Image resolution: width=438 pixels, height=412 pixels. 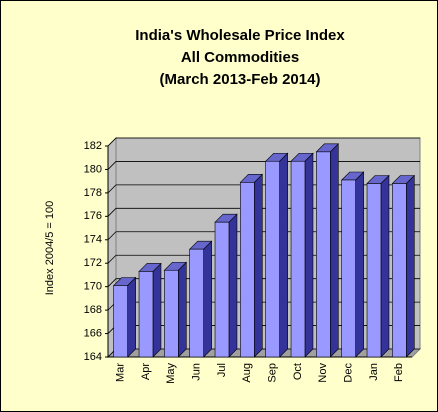 What do you see at coordinates (93, 216) in the screenshot?
I see `y-tick-label: 176` at bounding box center [93, 216].